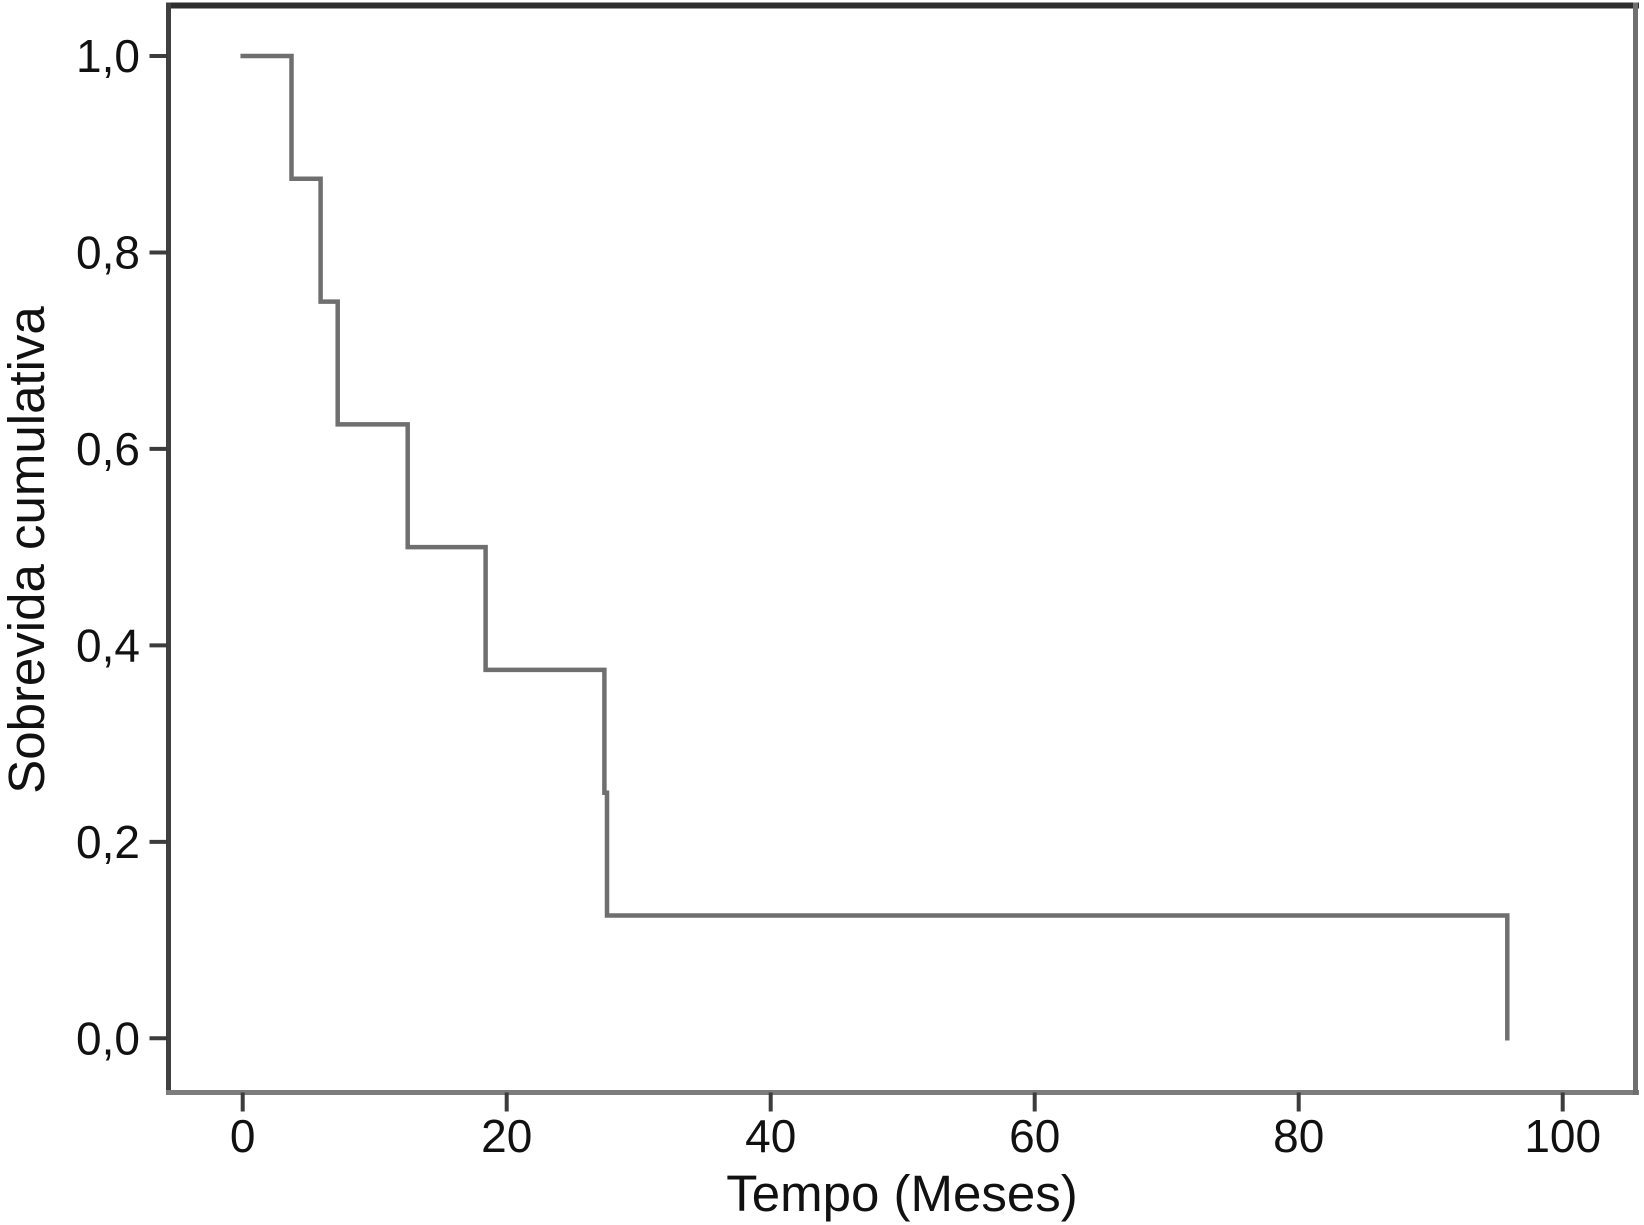  What do you see at coordinates (108, 56) in the screenshot?
I see `y-tick-label: 1,0` at bounding box center [108, 56].